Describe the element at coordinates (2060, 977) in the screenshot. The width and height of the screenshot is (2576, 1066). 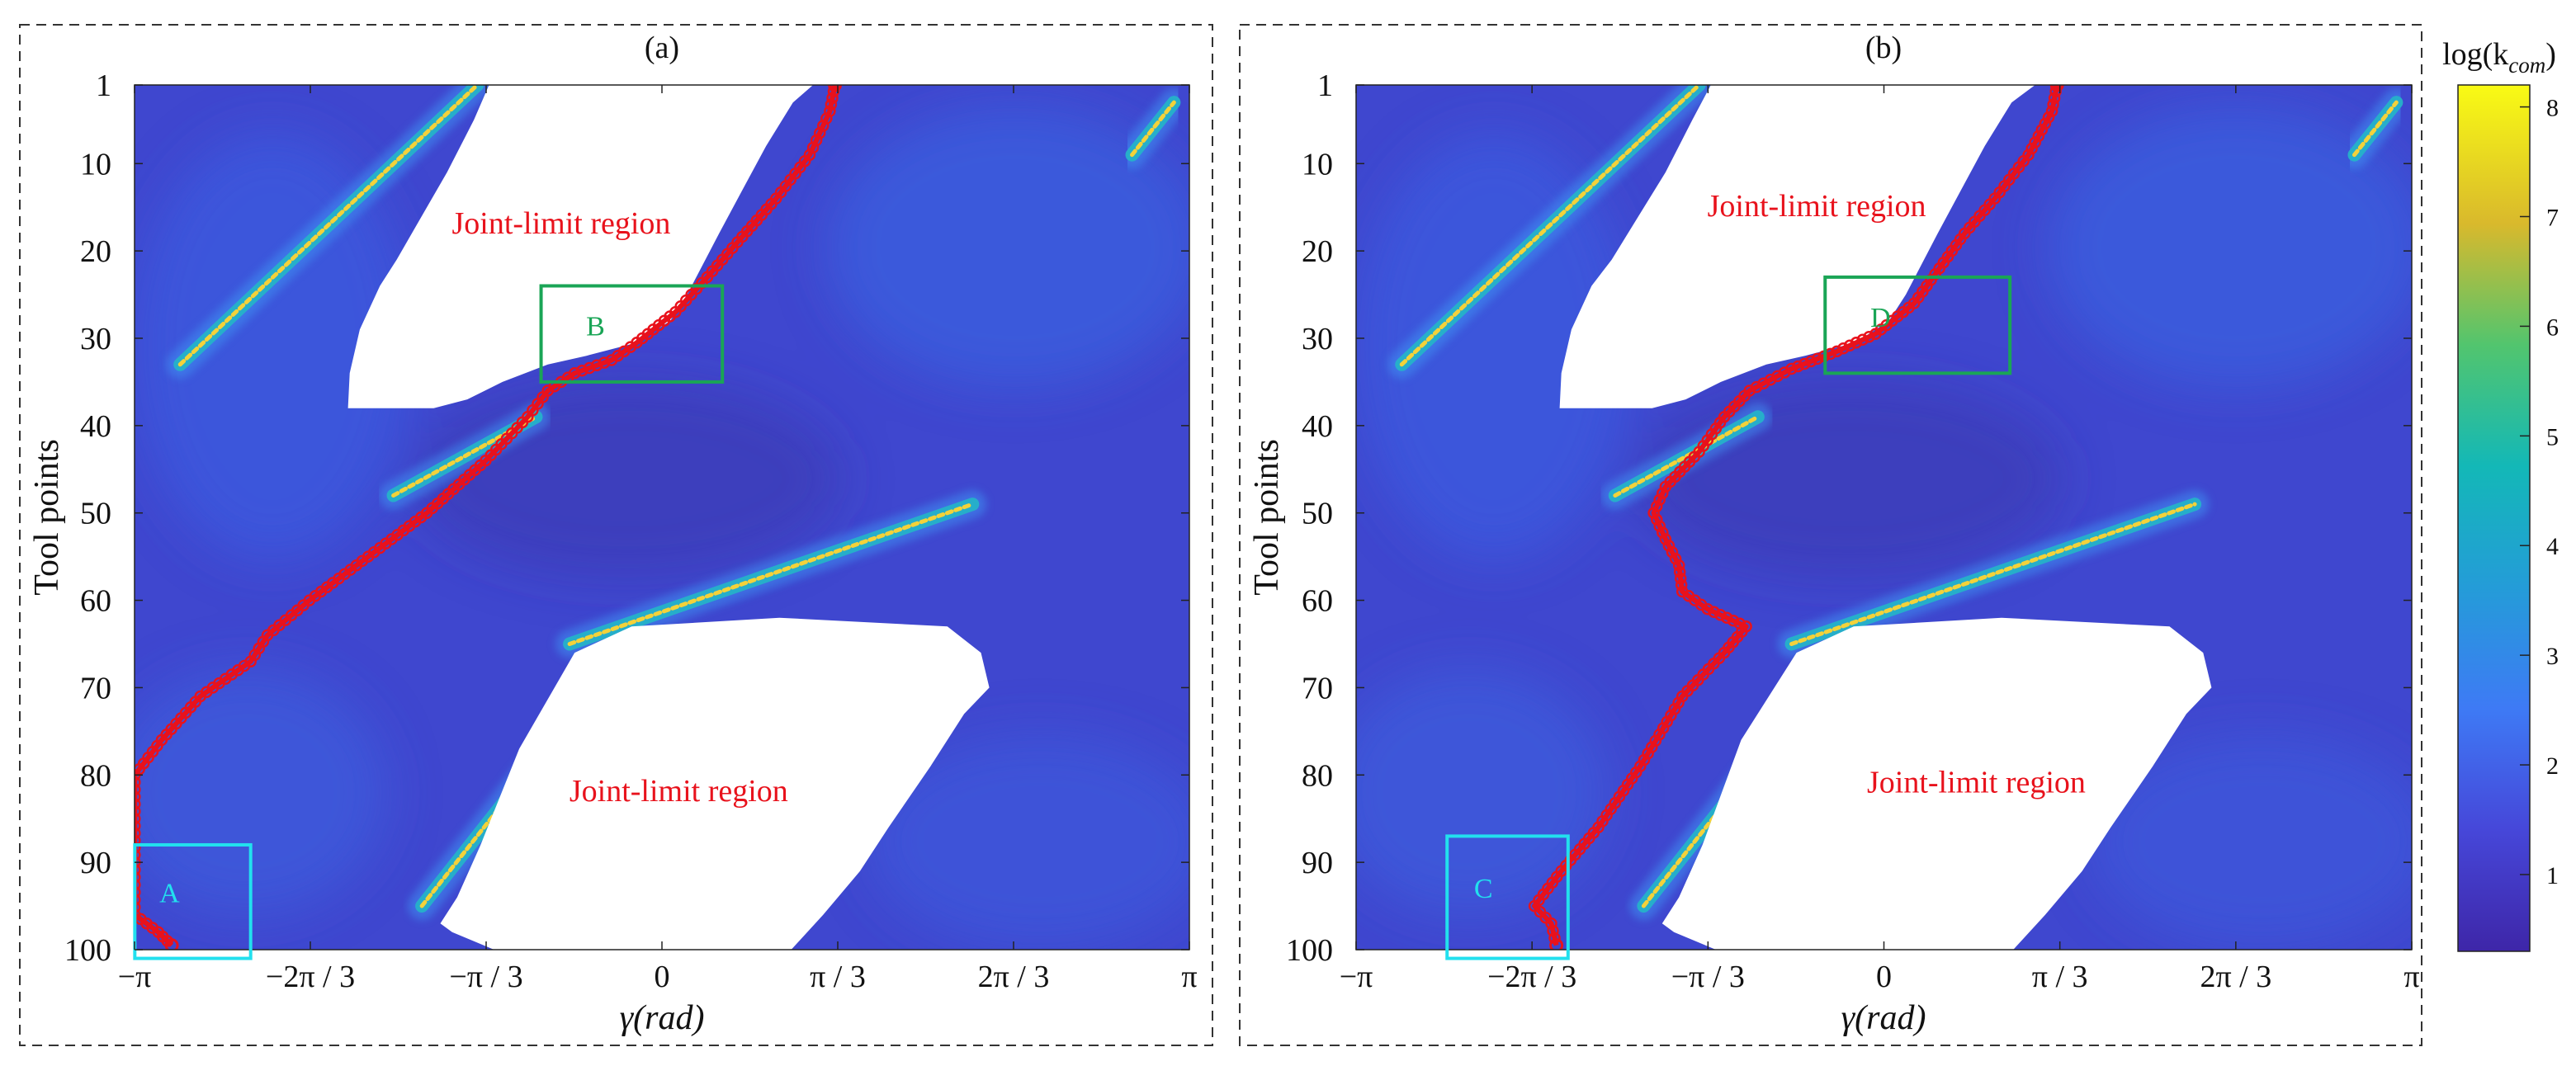
I see `panel-b-x-tick-label: π / 3` at that location.